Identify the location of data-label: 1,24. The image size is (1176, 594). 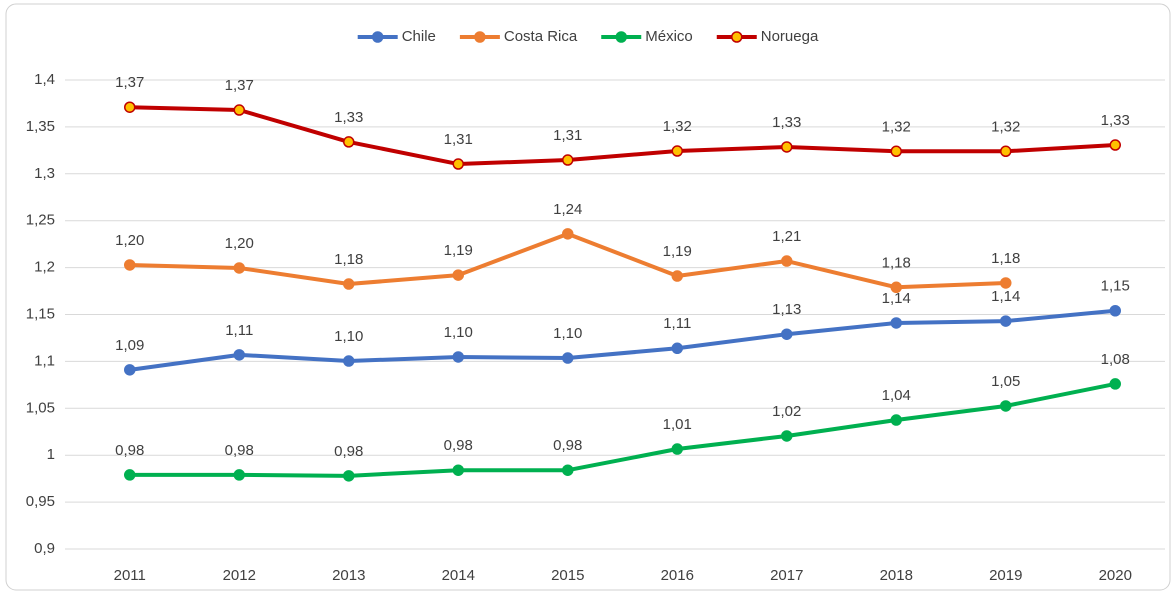
(567, 209).